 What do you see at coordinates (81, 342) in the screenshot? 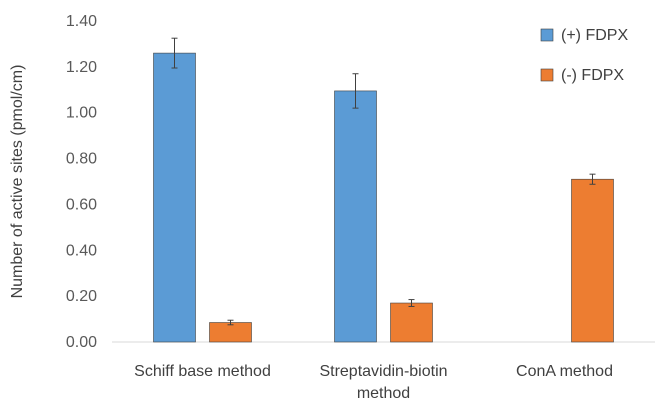
I see `y-tick-label: 0.00` at bounding box center [81, 342].